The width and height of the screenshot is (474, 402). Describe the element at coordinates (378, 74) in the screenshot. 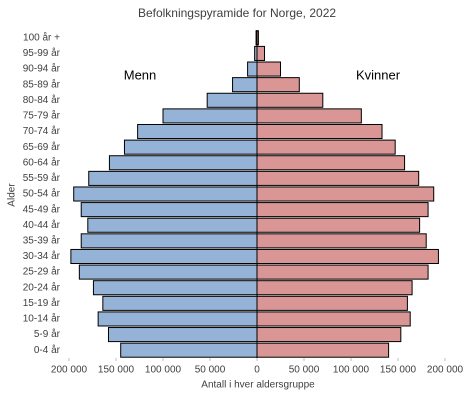

I see `legend-label: Kvinner` at that location.